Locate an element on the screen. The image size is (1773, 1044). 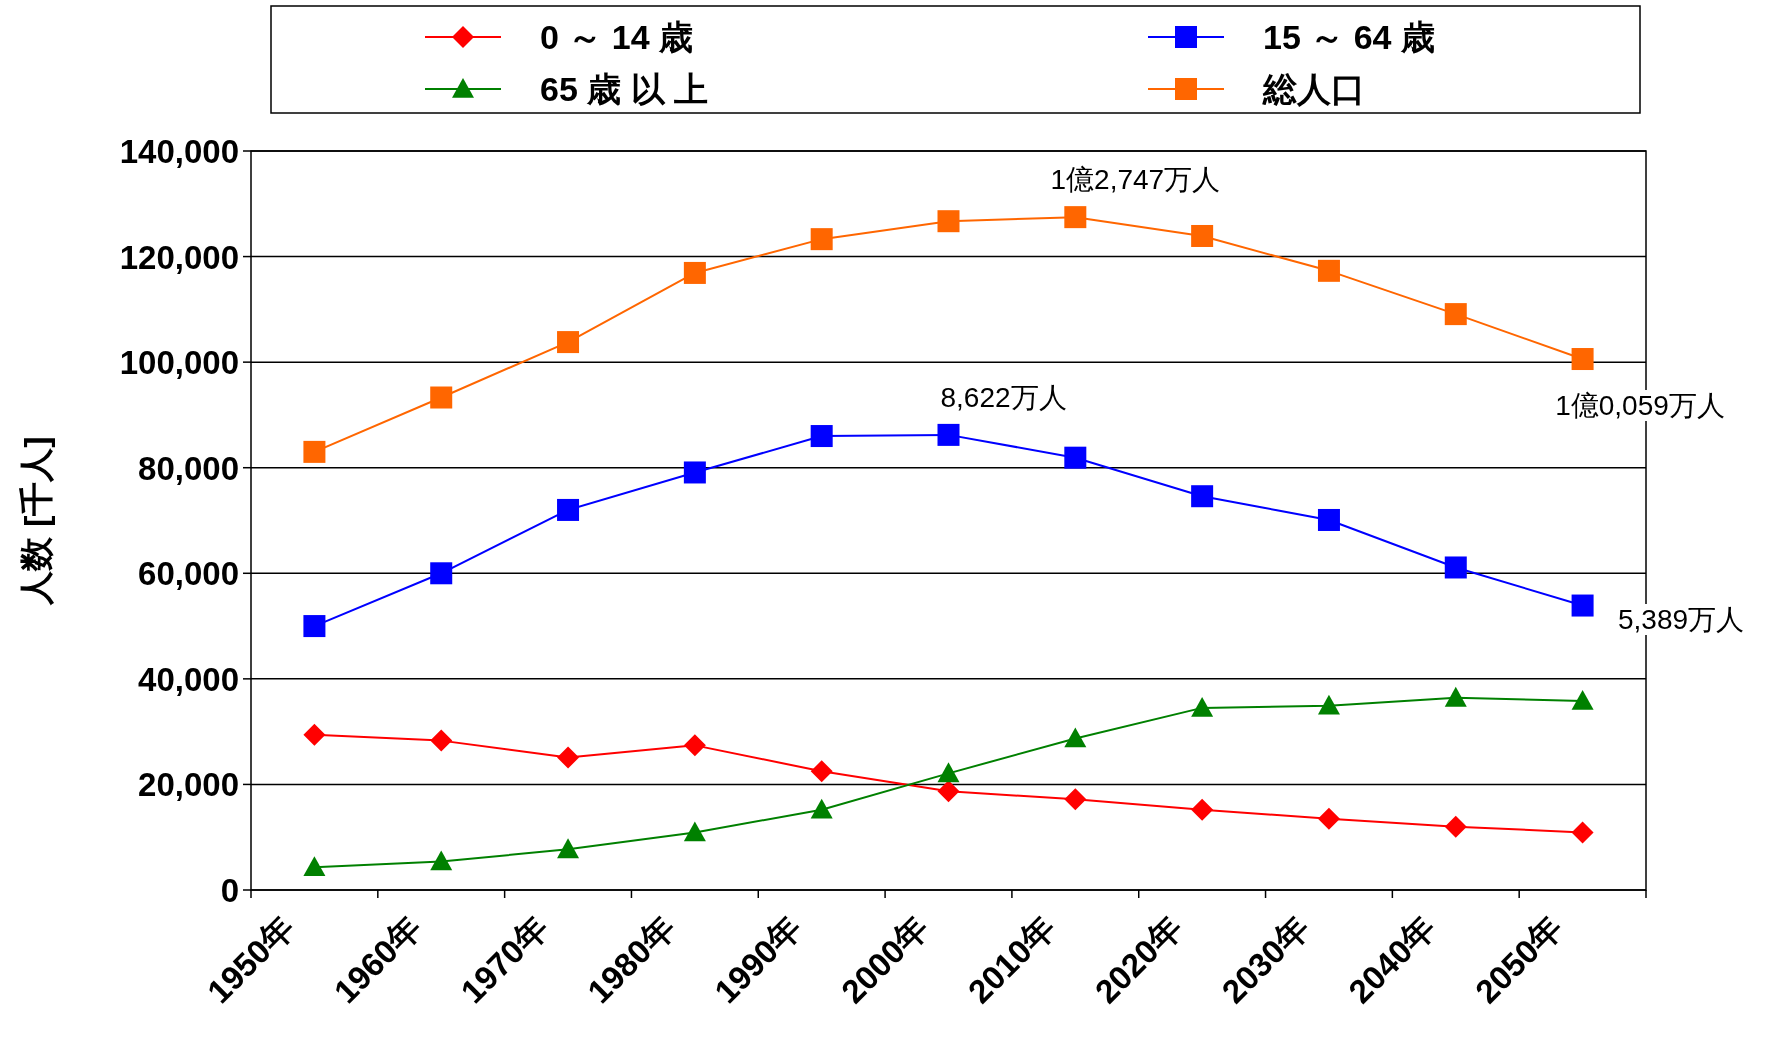
y-tick-label: 120,000 is located at coordinates (179, 257).